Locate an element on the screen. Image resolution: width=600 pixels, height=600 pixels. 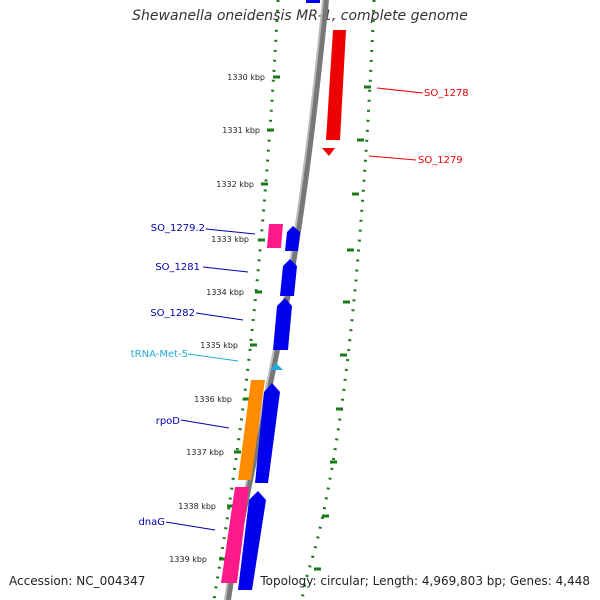
gene-label: SO_1281 is located at coordinates (177, 267).